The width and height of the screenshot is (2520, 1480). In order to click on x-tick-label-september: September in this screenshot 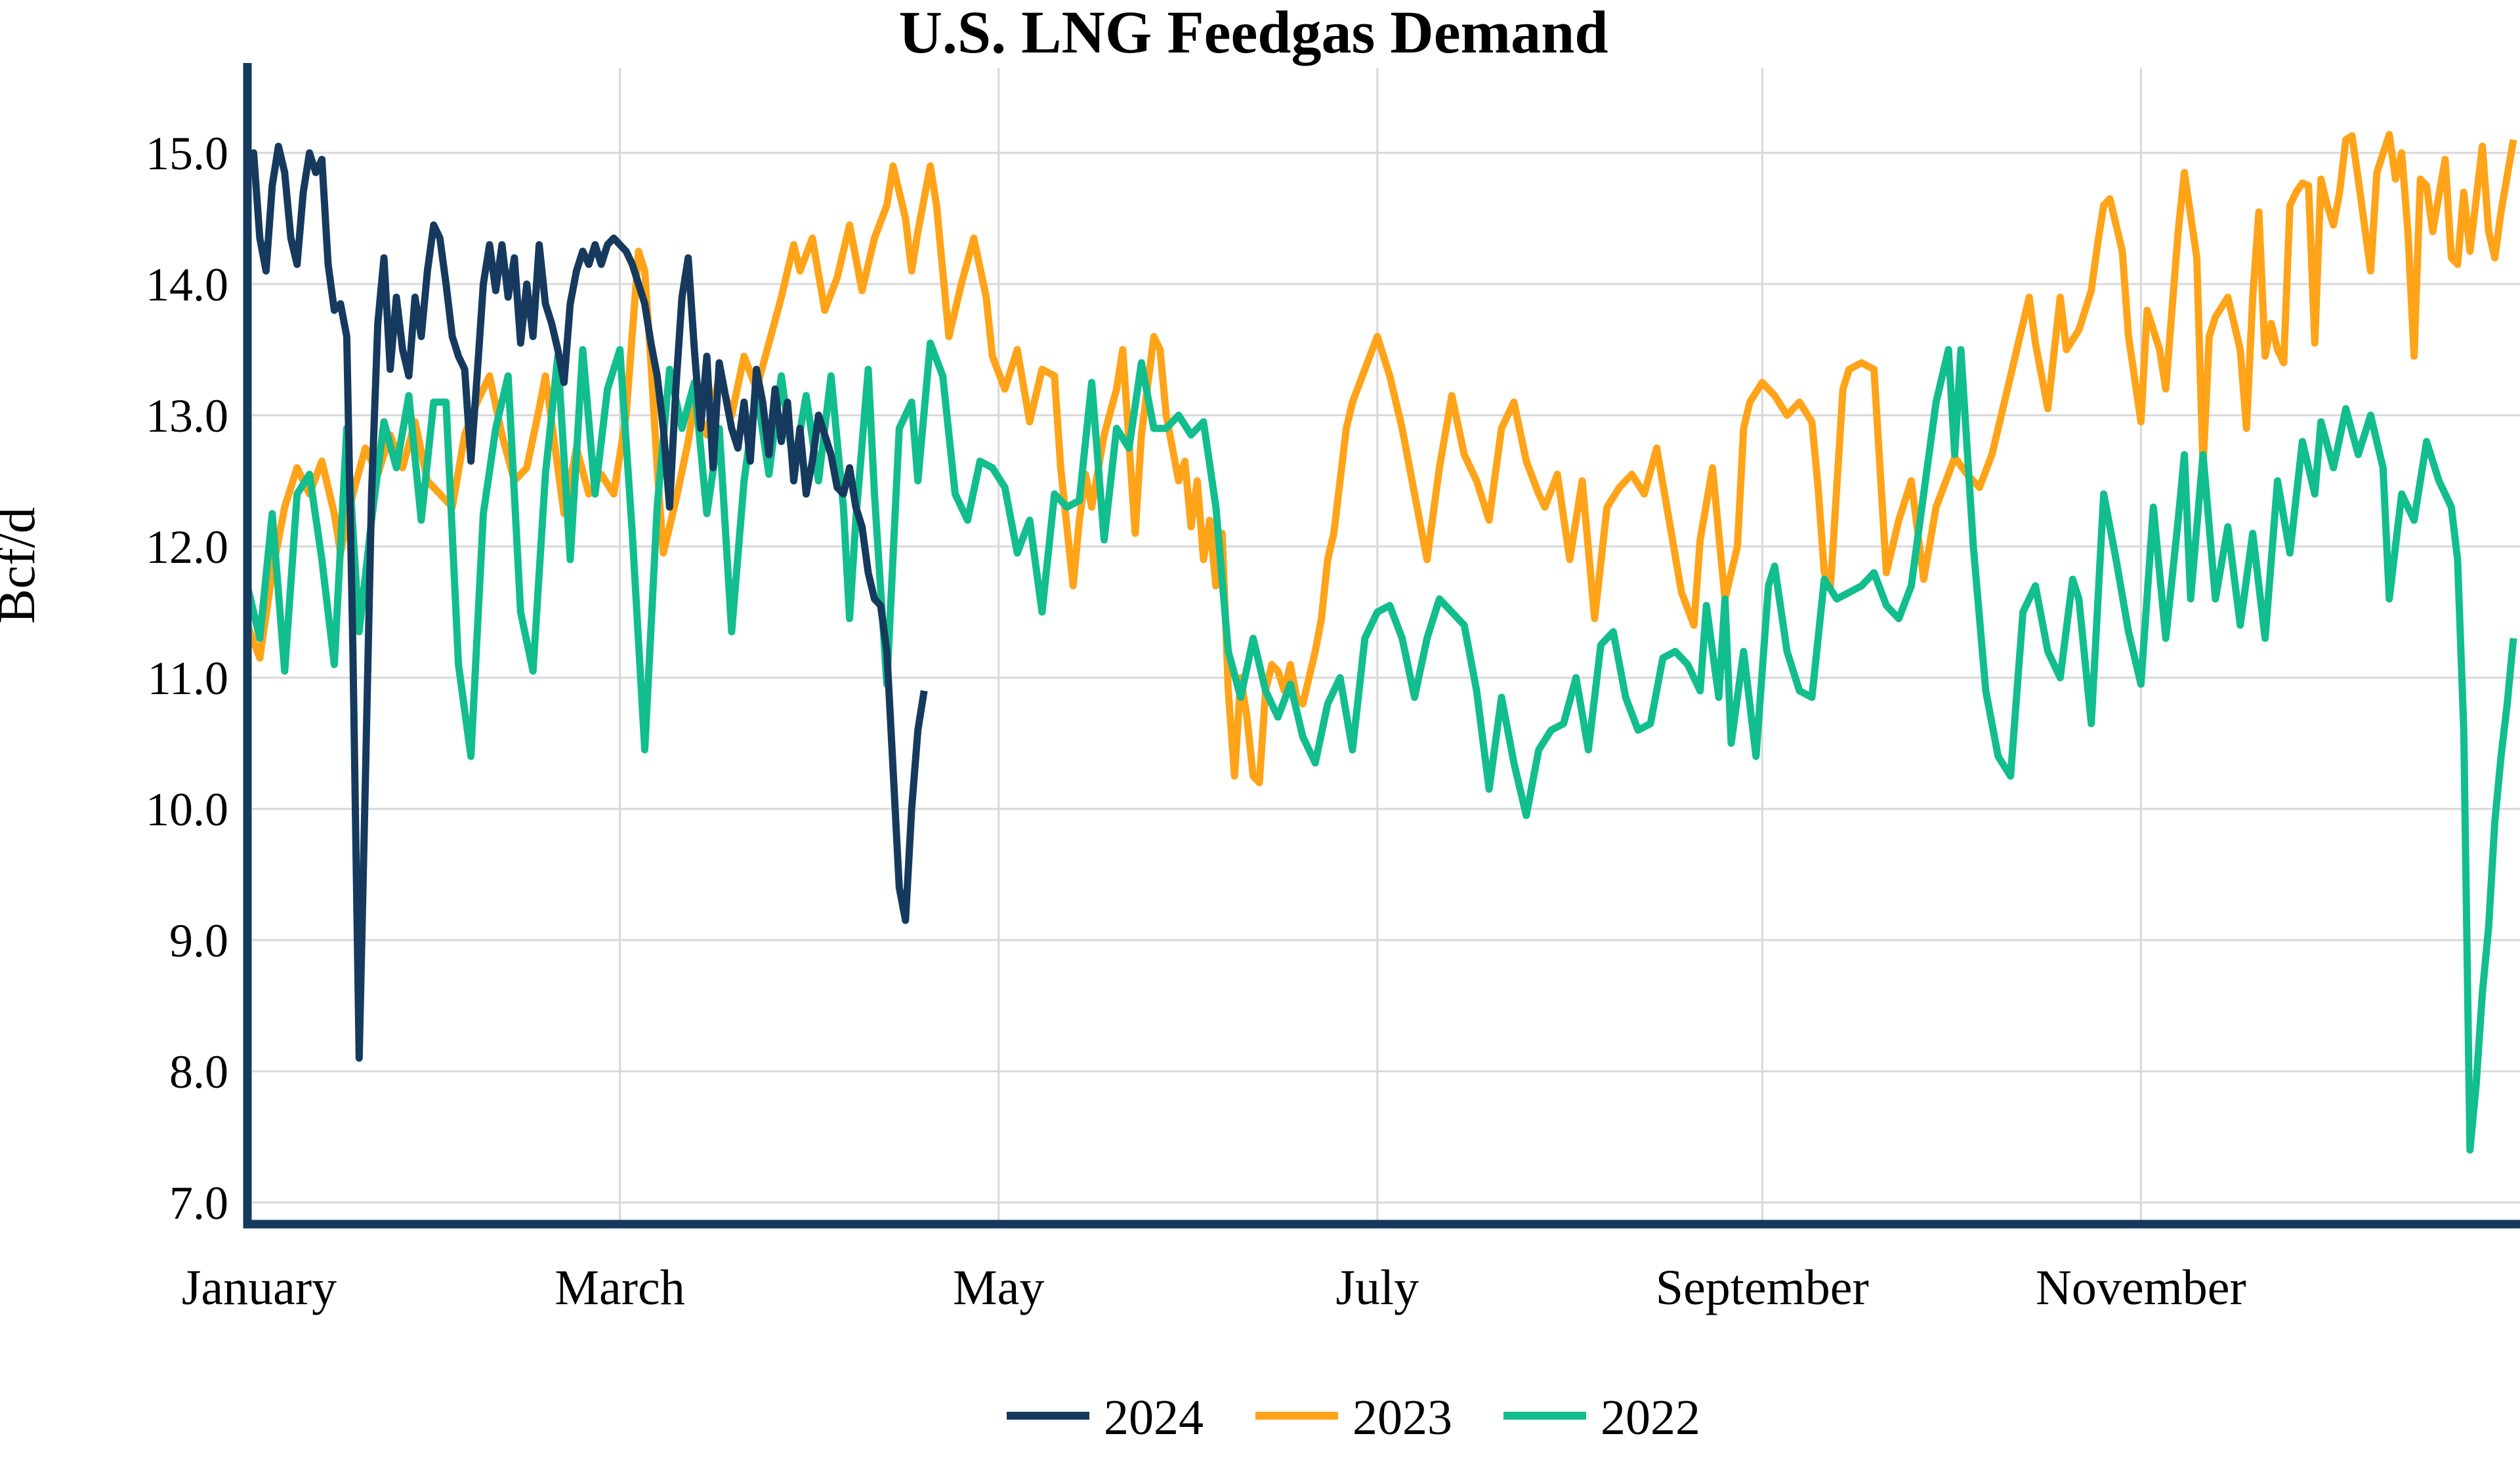, I will do `click(1762, 1287)`.